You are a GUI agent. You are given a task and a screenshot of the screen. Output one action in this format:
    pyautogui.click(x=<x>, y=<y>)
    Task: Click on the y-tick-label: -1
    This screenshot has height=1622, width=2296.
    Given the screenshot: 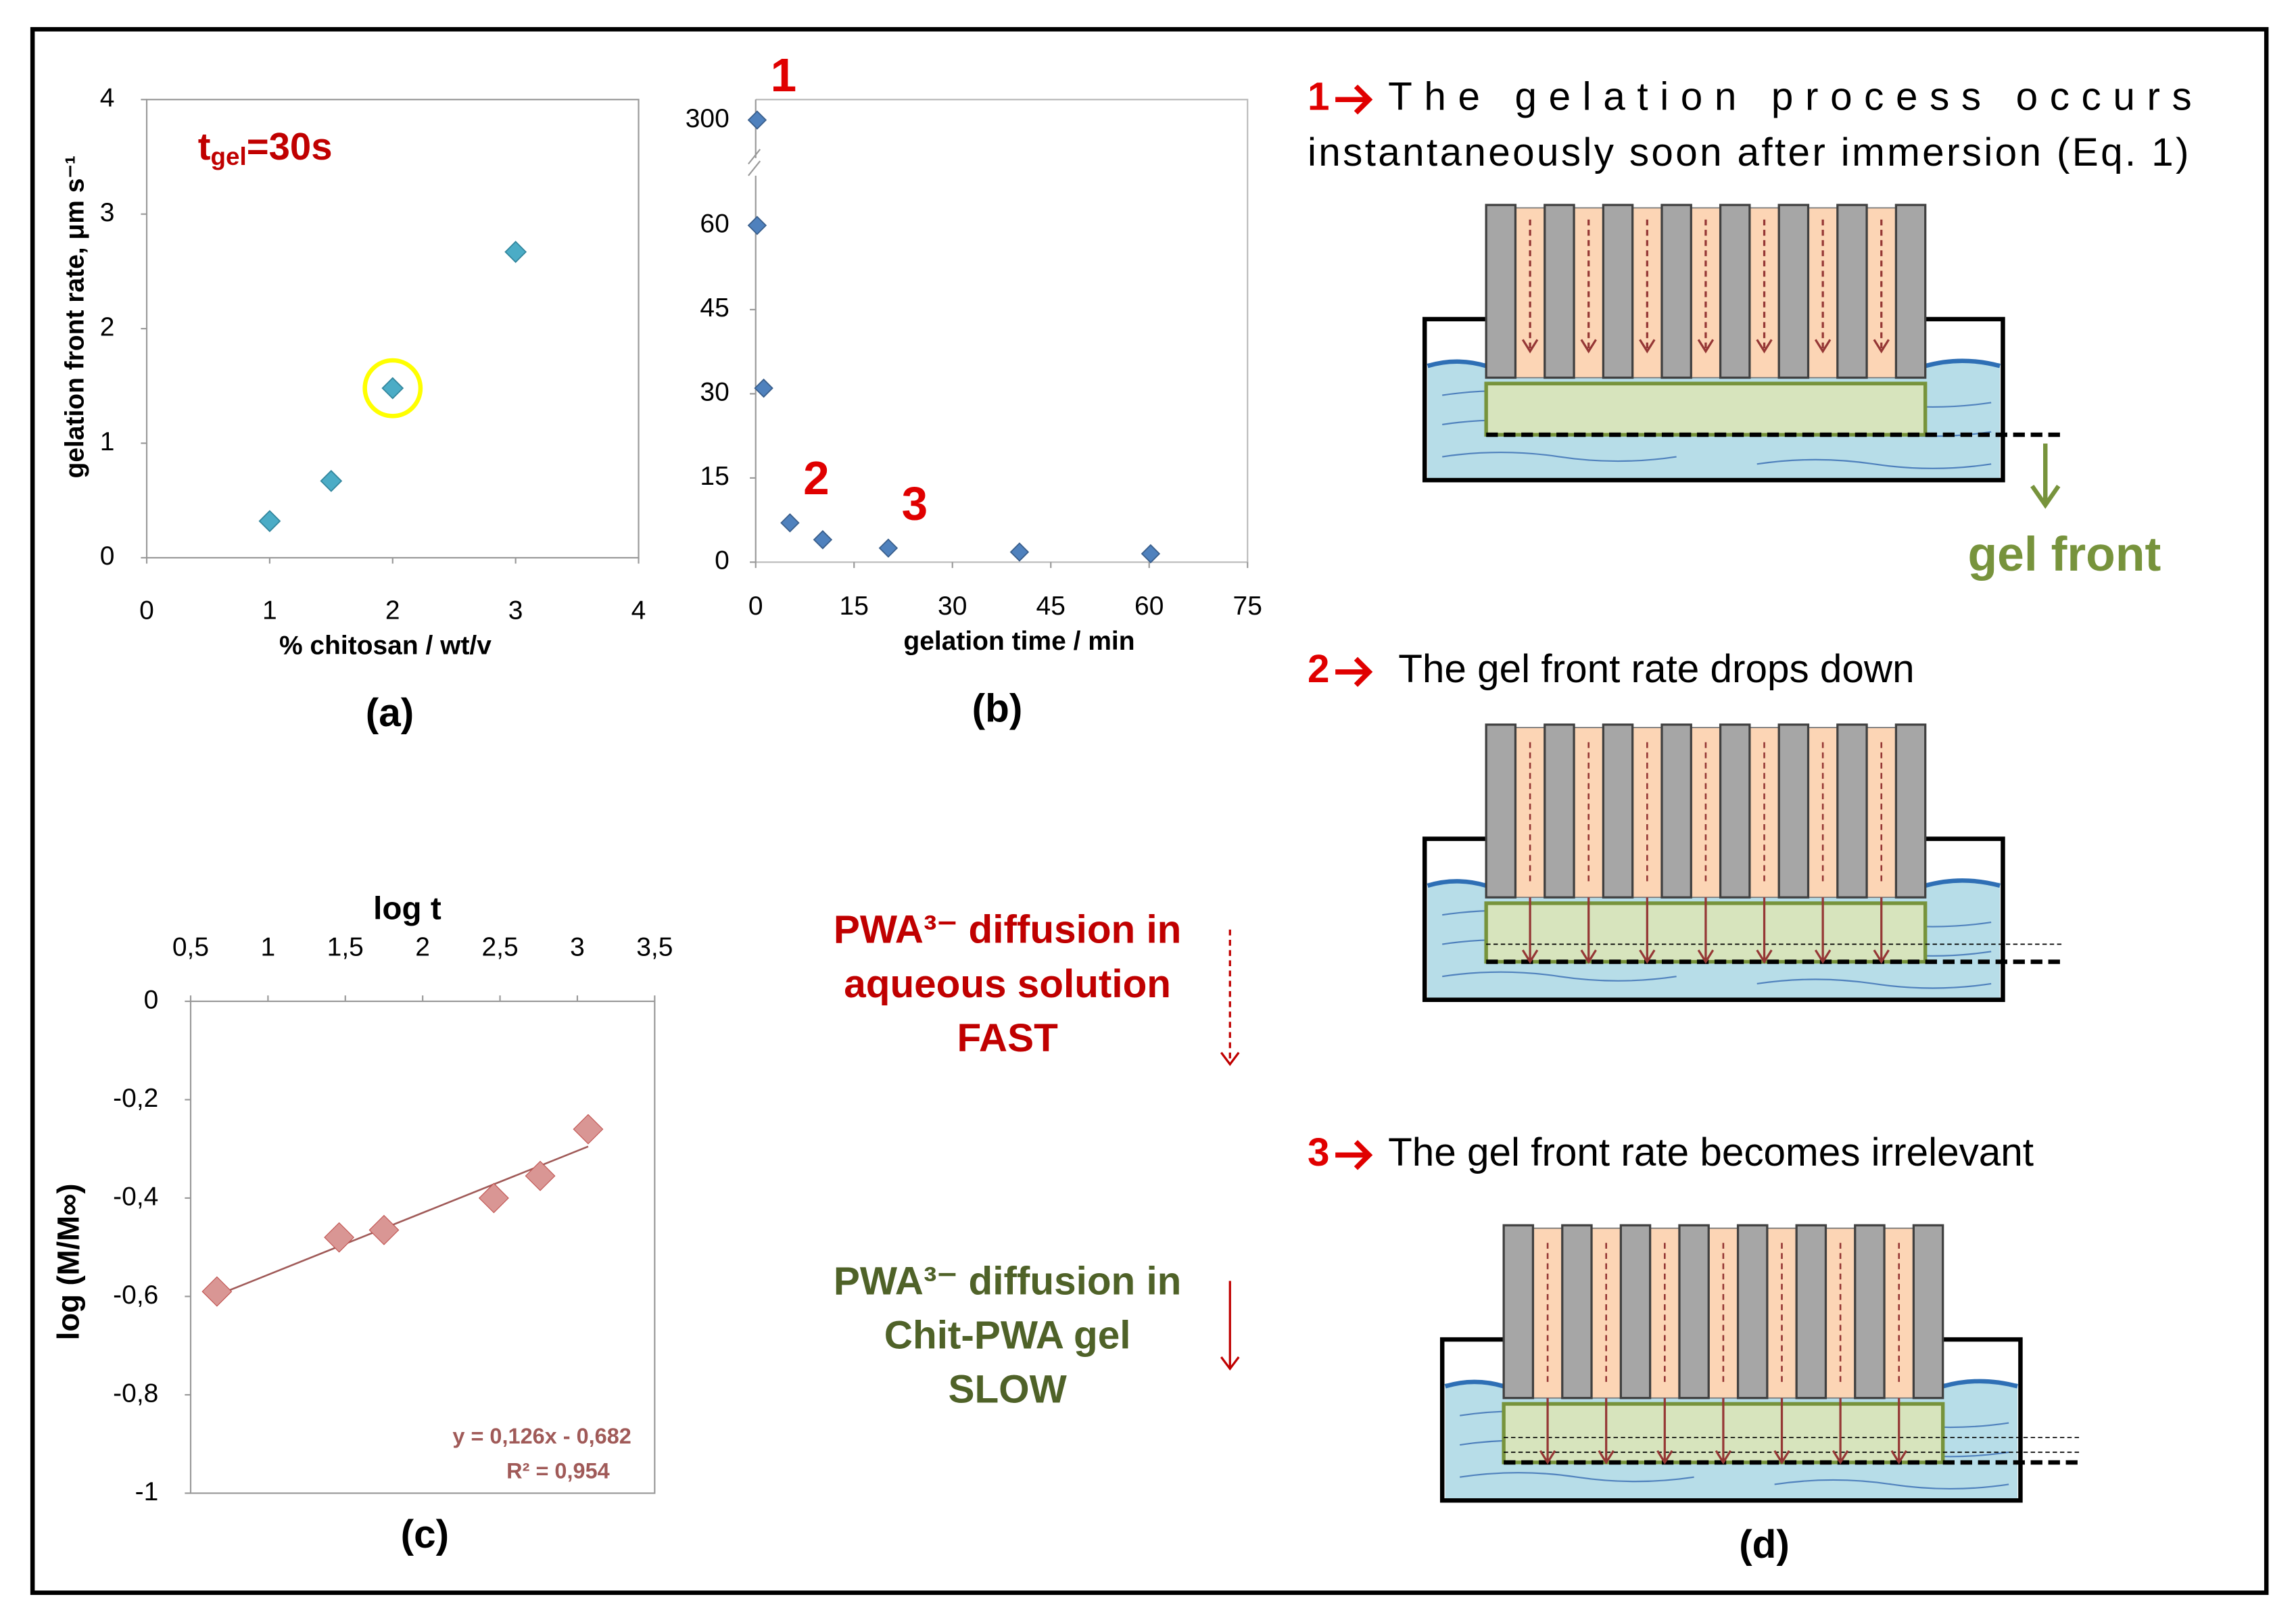 What is the action you would take?
    pyautogui.click(x=147, y=1491)
    